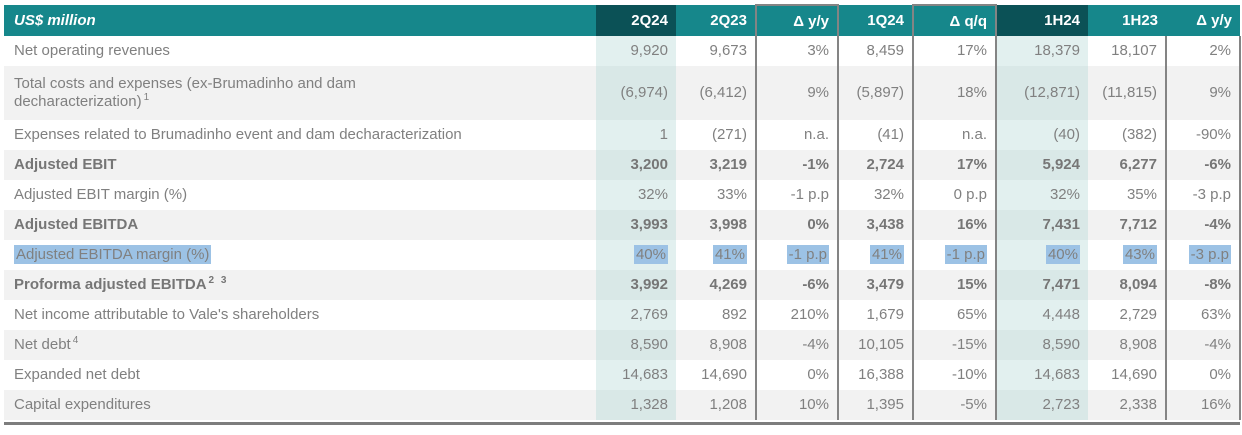  I want to click on cell-1q24: 3,479, so click(885, 284).